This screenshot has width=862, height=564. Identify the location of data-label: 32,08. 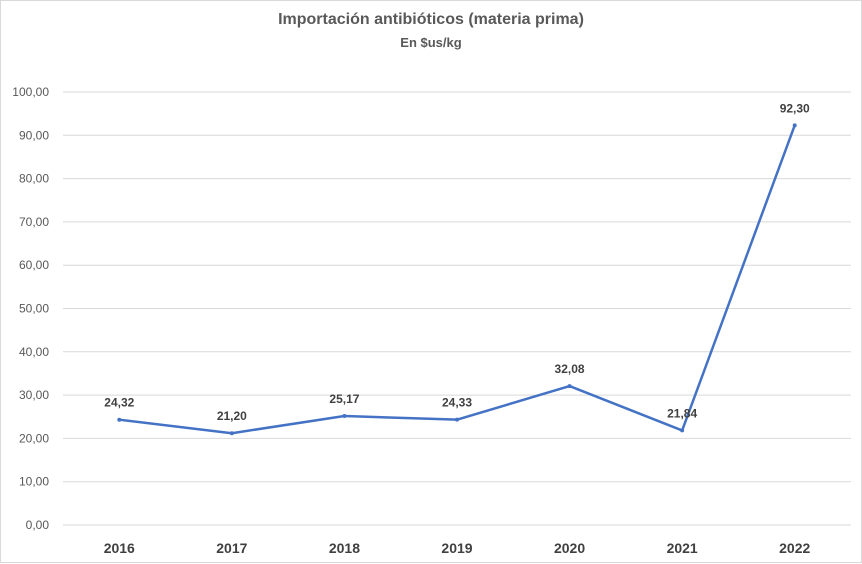
(570, 369).